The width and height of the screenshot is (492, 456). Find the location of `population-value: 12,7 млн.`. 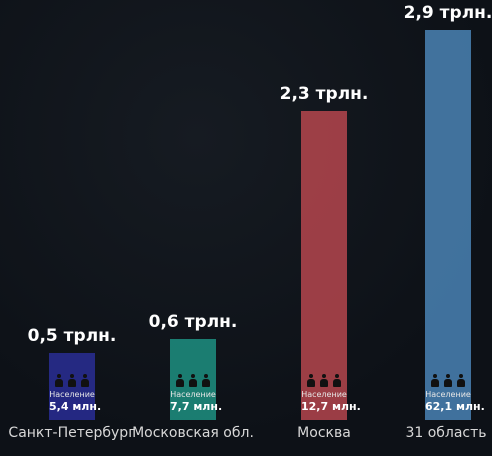

population-value: 12,7 млн. is located at coordinates (331, 406).